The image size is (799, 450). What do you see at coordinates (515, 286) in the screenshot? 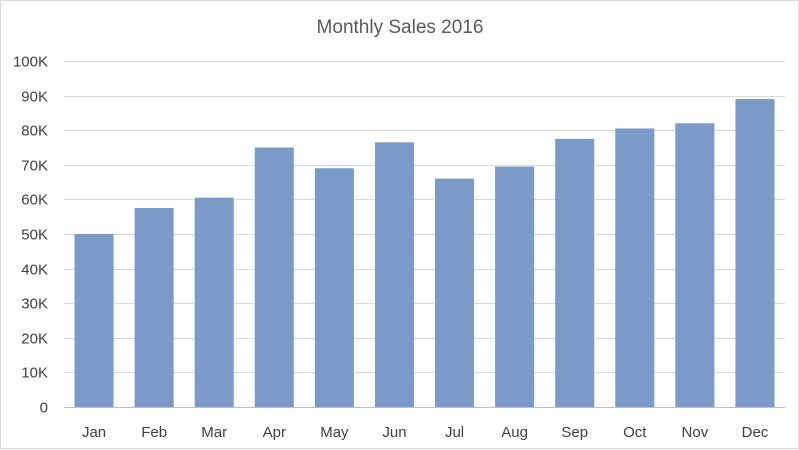
I see `bar-aug` at bounding box center [515, 286].